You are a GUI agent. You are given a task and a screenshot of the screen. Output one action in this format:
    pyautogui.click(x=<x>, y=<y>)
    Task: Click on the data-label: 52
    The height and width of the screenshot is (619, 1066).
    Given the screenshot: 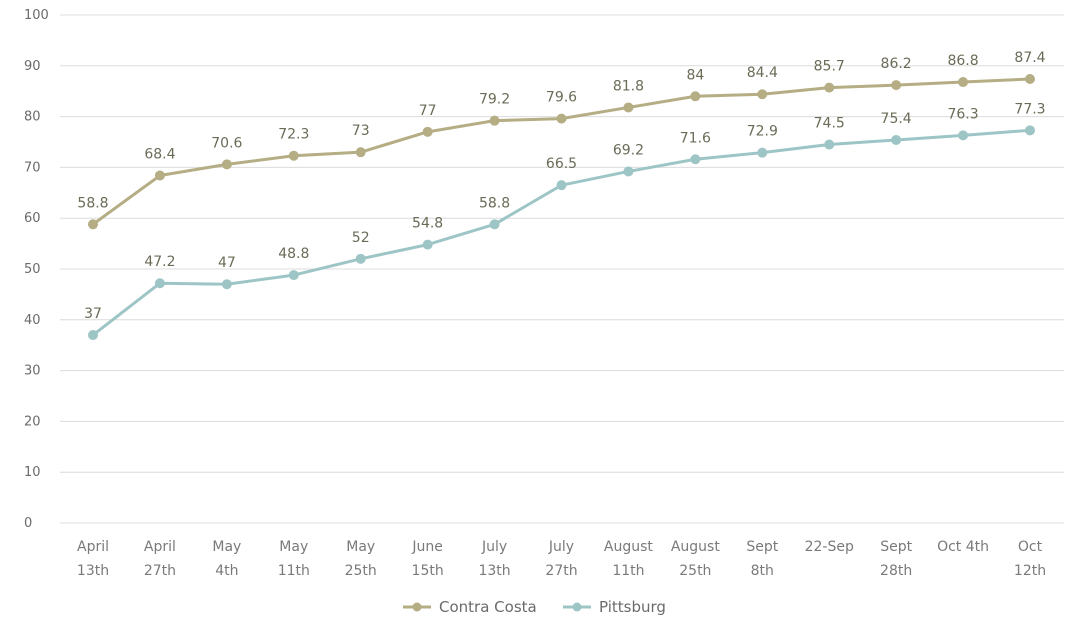 What is the action you would take?
    pyautogui.click(x=361, y=238)
    